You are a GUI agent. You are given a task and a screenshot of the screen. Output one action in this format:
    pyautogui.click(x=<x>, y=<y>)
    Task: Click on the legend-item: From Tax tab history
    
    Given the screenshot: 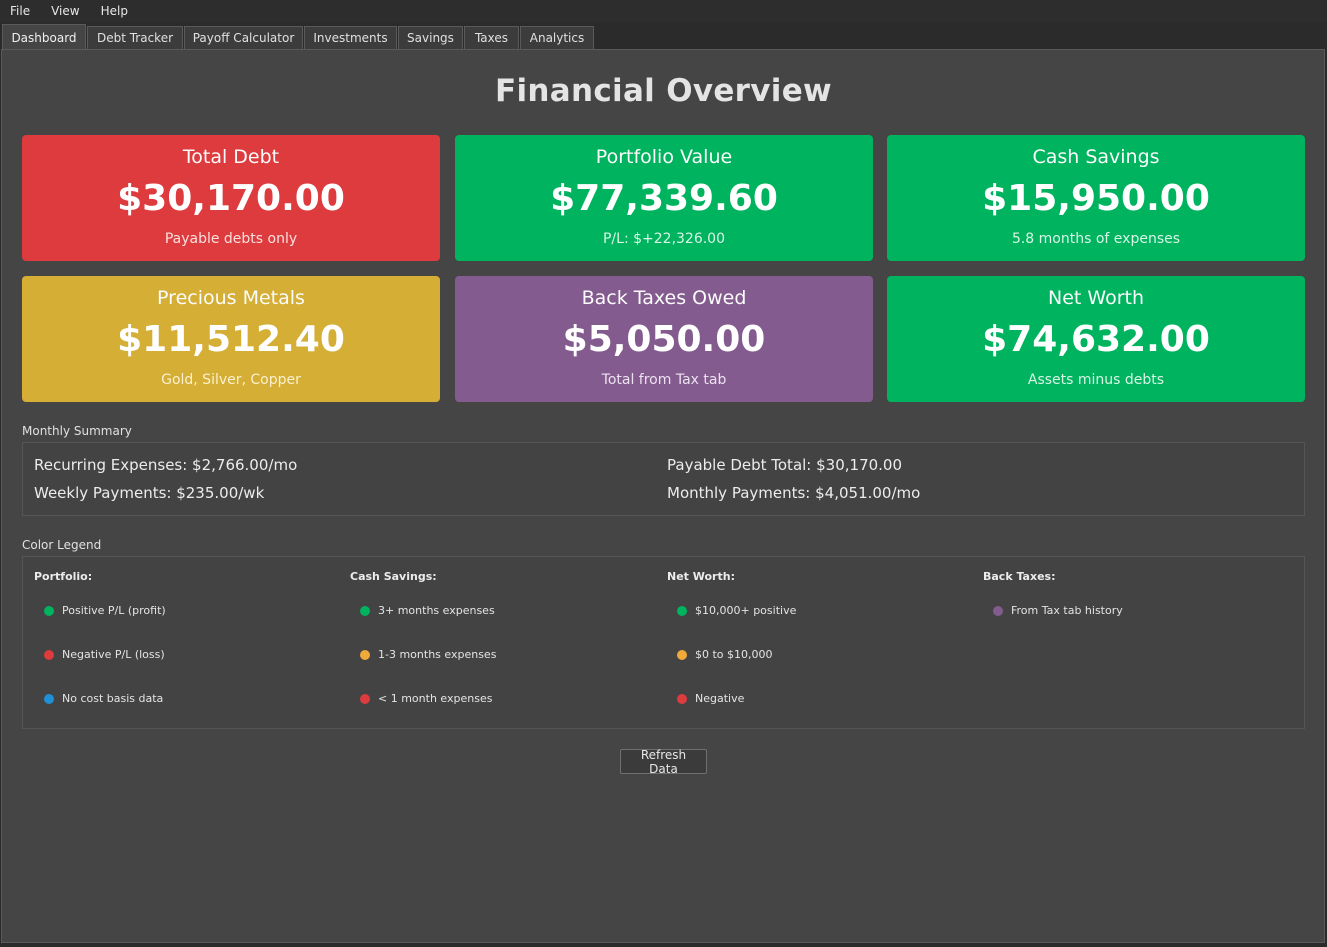 What is the action you would take?
    pyautogui.click(x=1058, y=610)
    